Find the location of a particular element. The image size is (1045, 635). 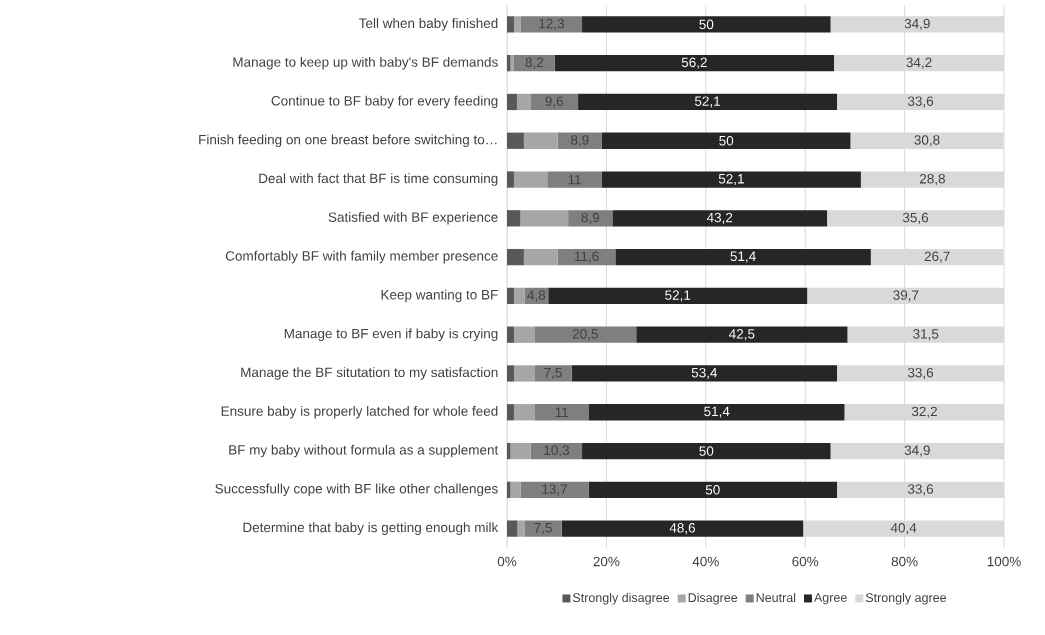

data-label: 30,8 is located at coordinates (927, 141).